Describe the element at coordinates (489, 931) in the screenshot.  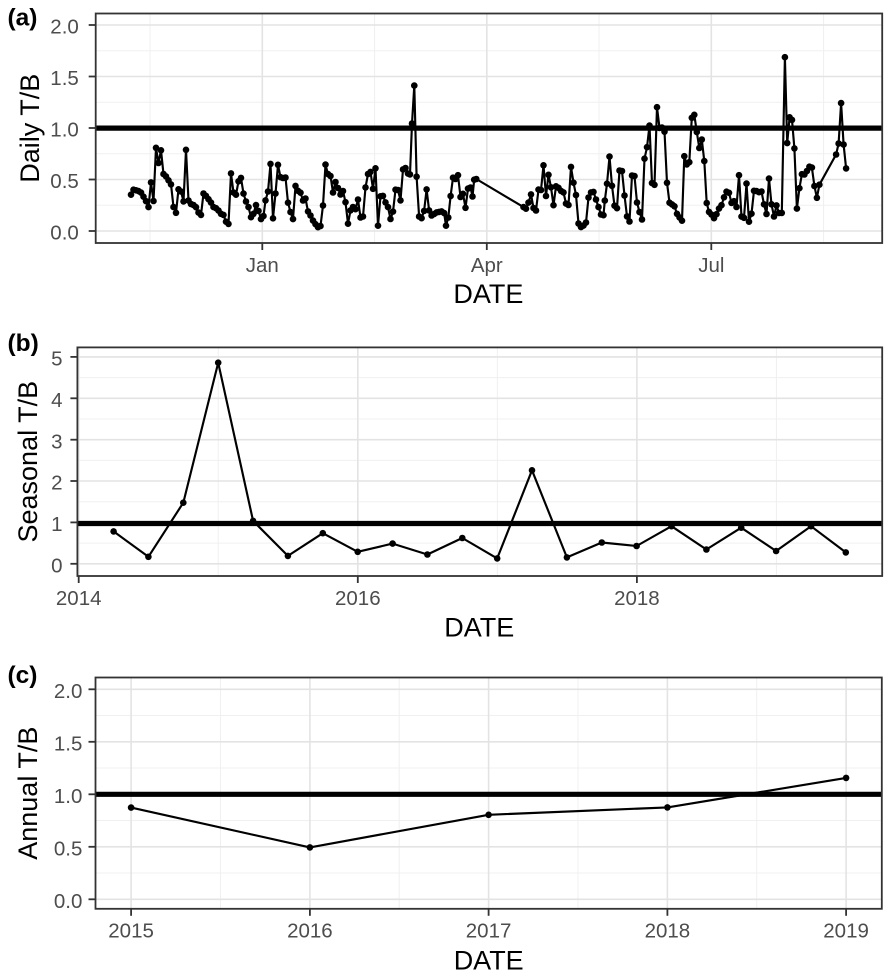
I see `svg-text: 2017` at that location.